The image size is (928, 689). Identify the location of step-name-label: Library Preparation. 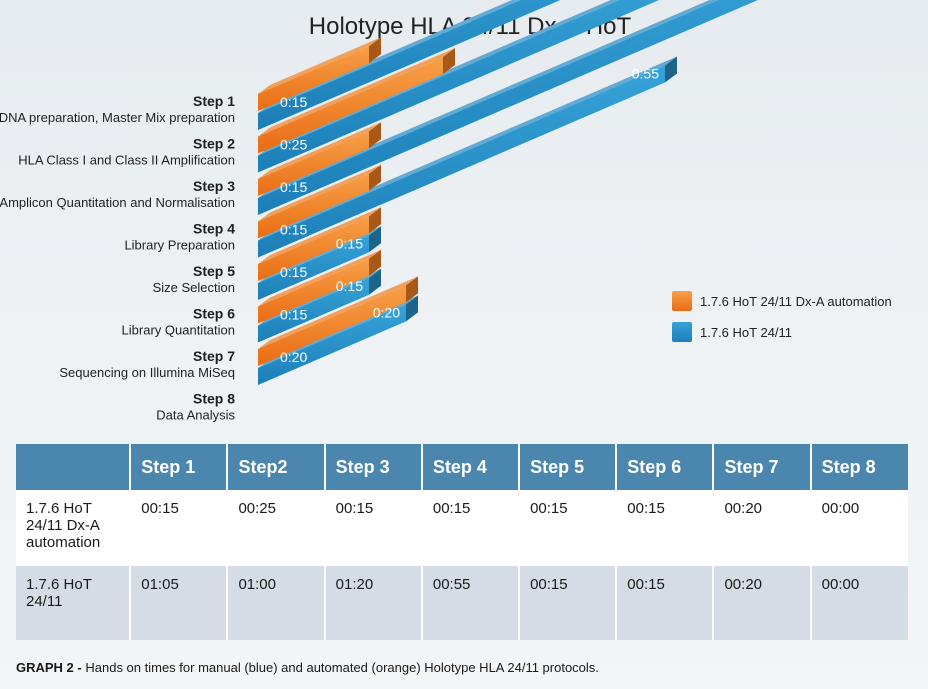
(179, 245).